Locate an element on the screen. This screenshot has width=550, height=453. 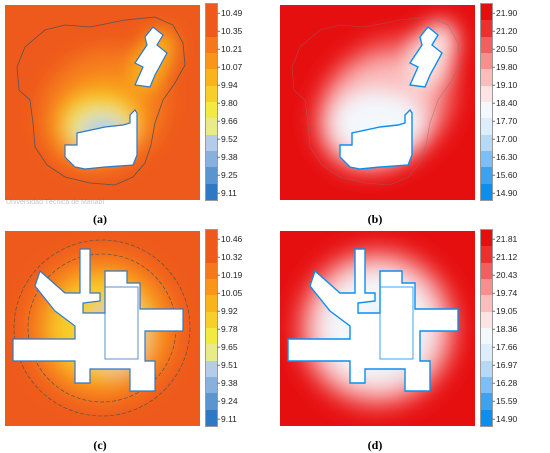
colorbar-tick-label: 9.25 is located at coordinates (227, 174).